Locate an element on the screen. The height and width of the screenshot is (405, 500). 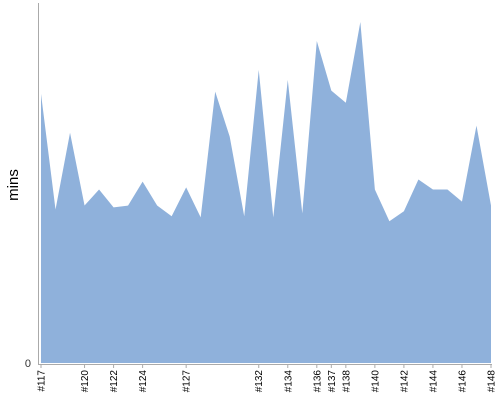
x-tick-label: #136 is located at coordinates (317, 381).